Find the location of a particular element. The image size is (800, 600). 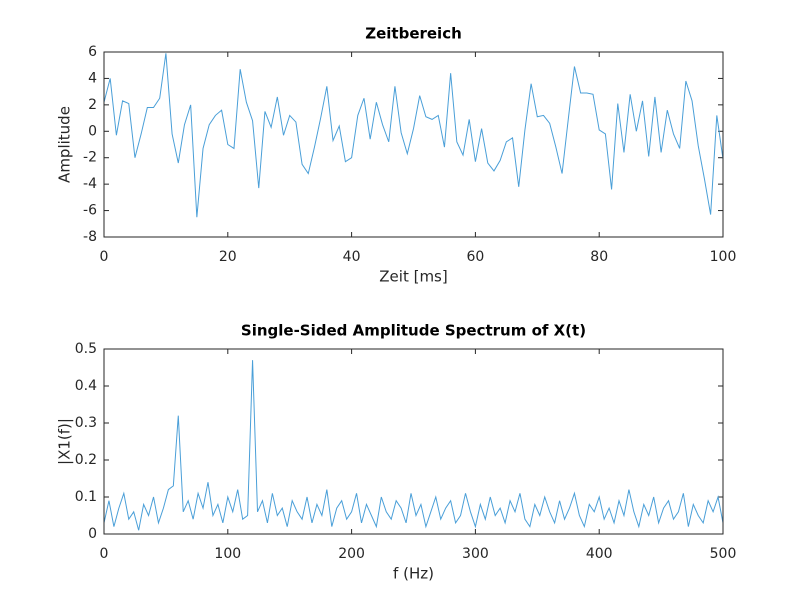

x-tick-label: 500 is located at coordinates (723, 554).